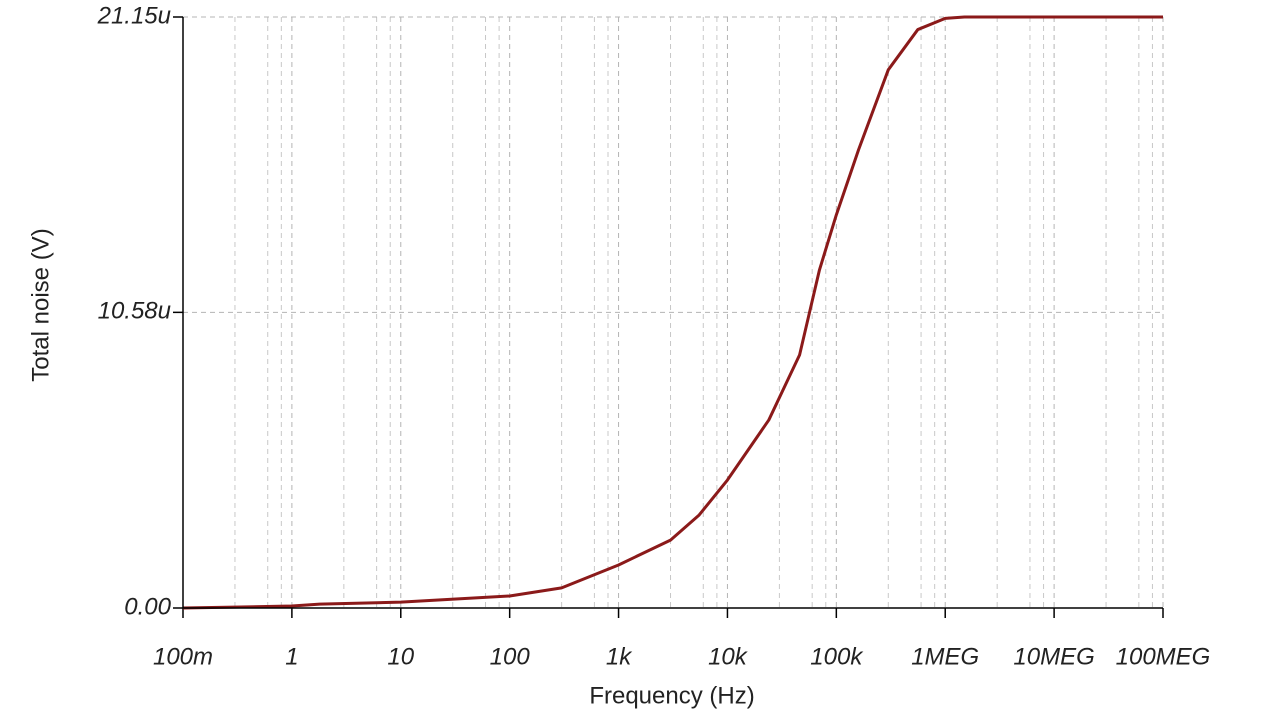 This screenshot has height=720, width=1280. I want to click on y-tick-label: 10.58u, so click(134, 311).